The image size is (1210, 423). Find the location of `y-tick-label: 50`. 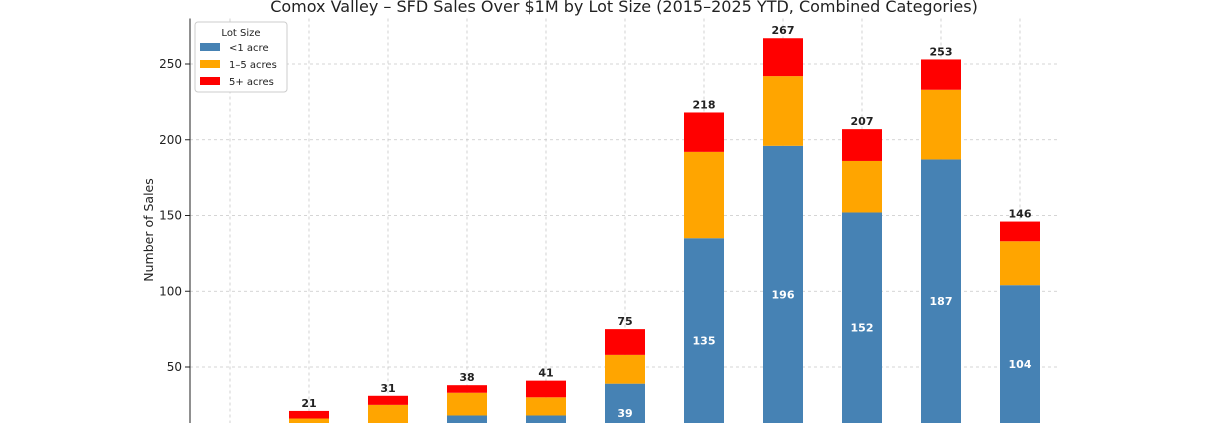

y-tick-label: 50 is located at coordinates (174, 367).